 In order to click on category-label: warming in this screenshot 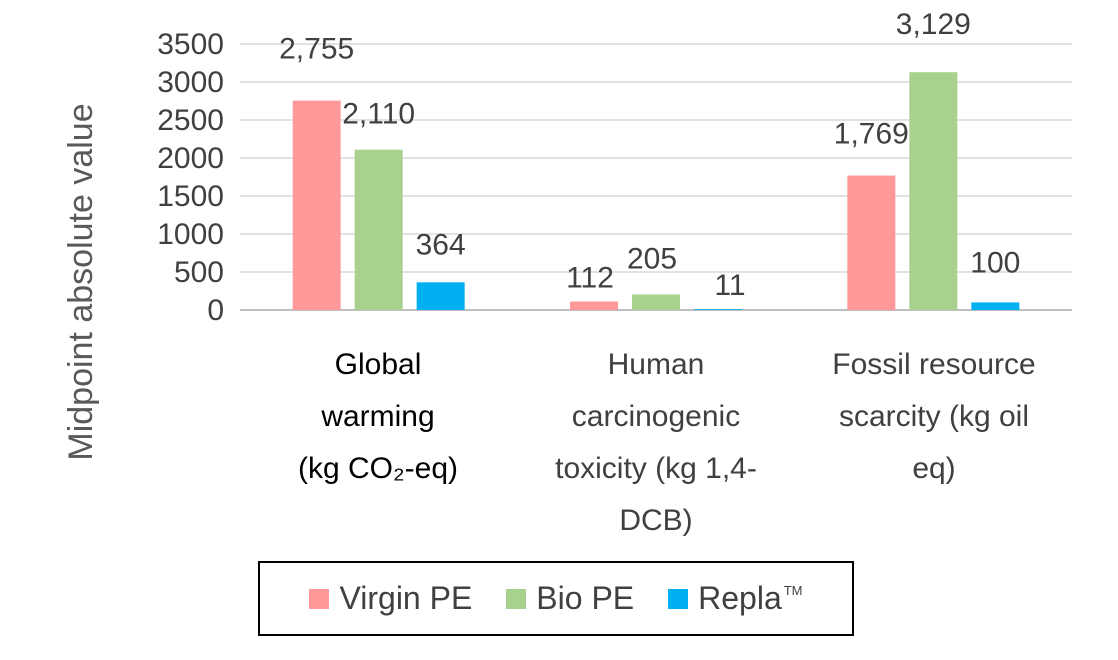, I will do `click(377, 416)`.